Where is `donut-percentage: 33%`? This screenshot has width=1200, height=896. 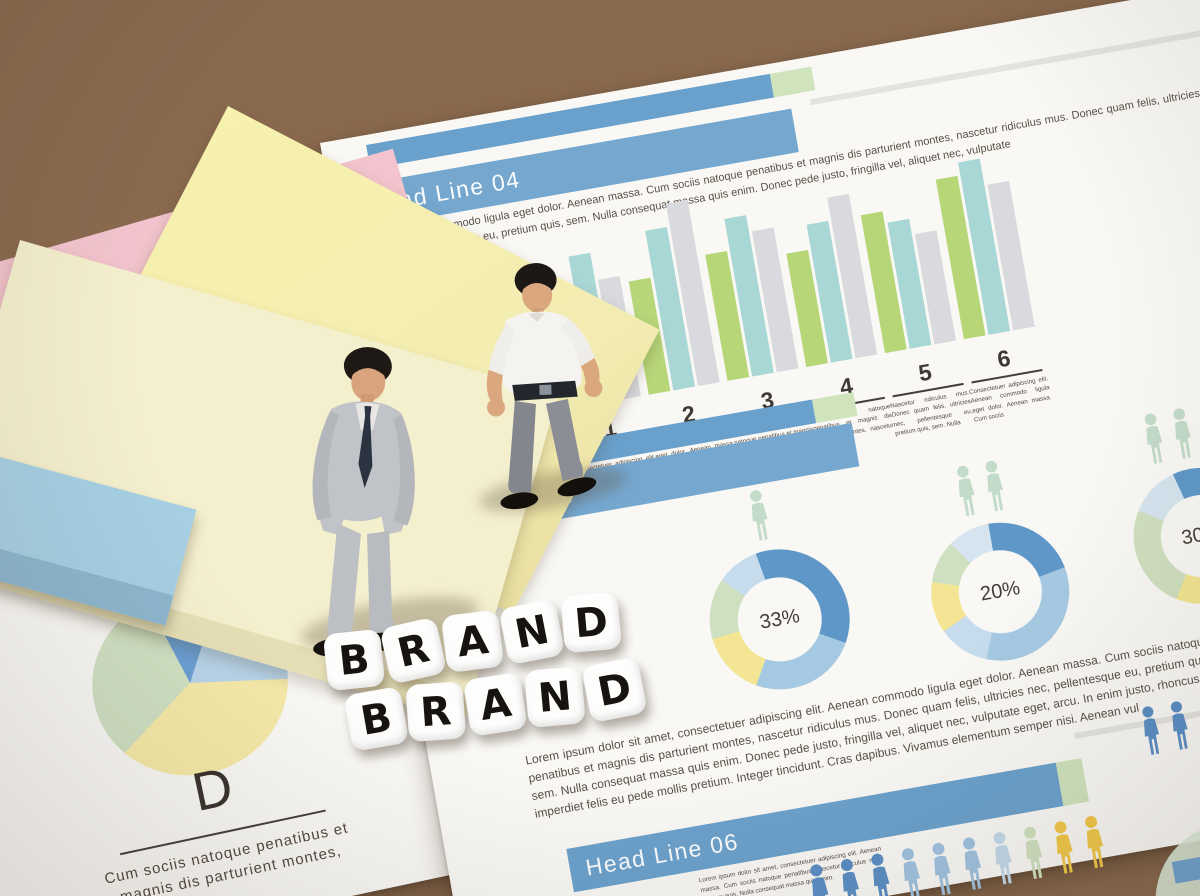
donut-percentage: 33% is located at coordinates (780, 619).